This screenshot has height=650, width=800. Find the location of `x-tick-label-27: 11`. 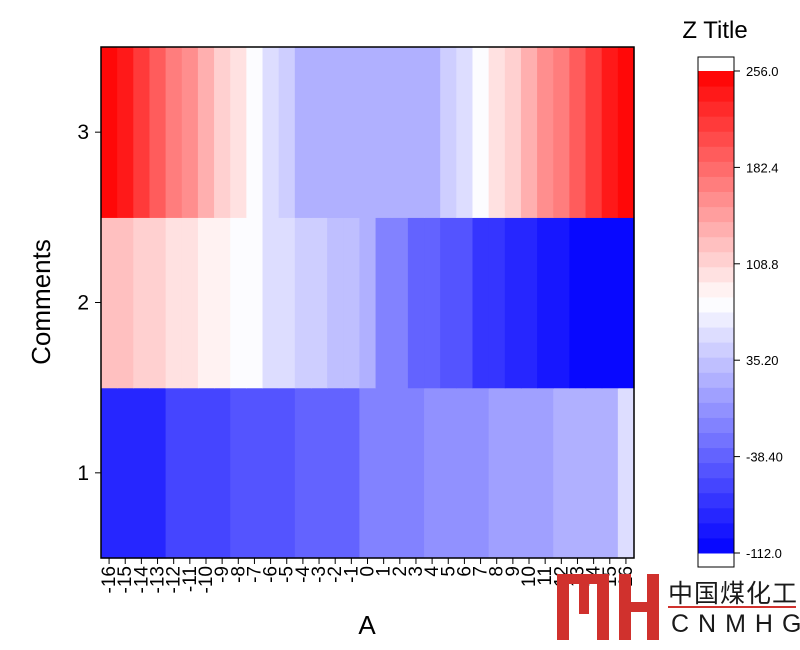

x-tick-label-27: 11 is located at coordinates (545, 576).